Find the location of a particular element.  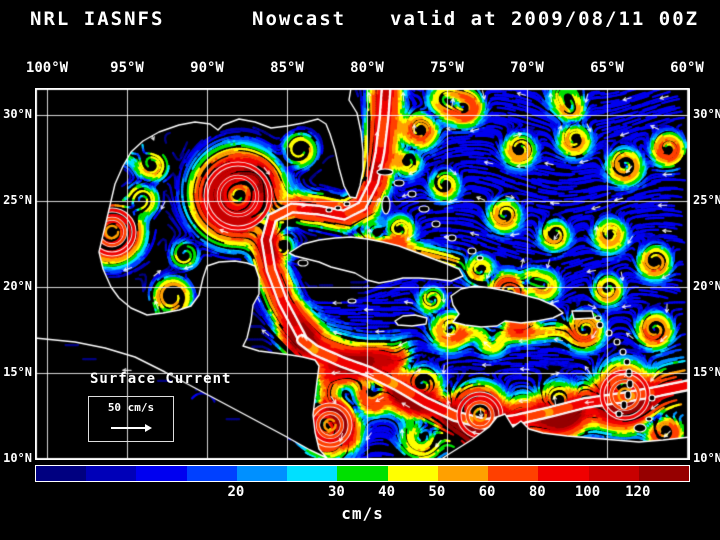

lat-tick-label-right: 20°N is located at coordinates (706, 286).